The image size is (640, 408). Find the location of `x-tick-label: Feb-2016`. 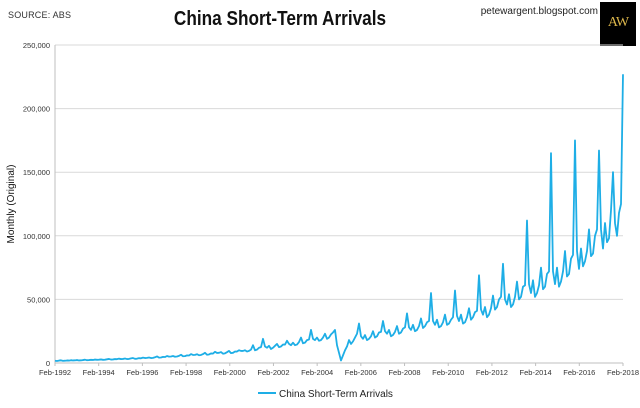

x-tick-label: Feb-2016 is located at coordinates (579, 372).